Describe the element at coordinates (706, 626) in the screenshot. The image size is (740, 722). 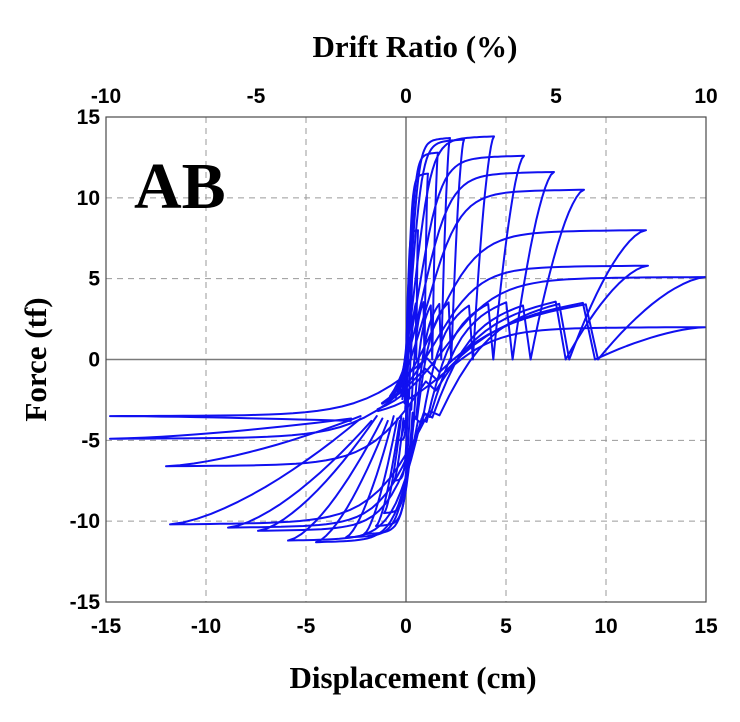
I see `x-tick-label: 15` at that location.